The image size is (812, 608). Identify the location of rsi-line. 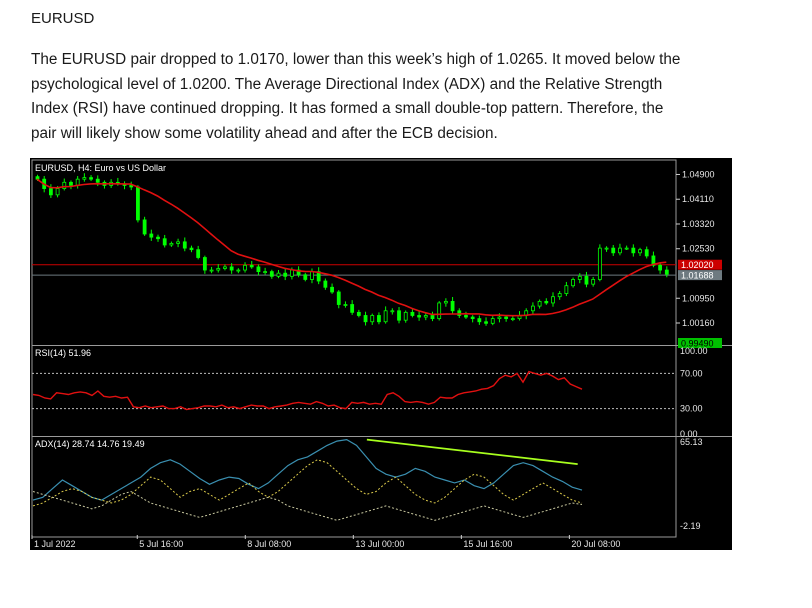
(307, 390).